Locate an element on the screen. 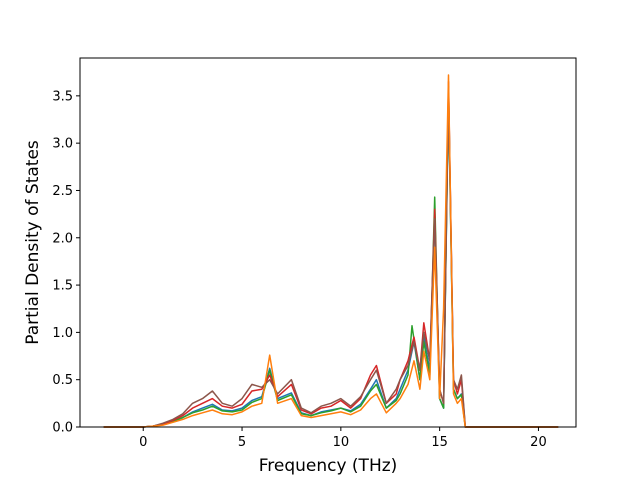 This screenshot has height=480, width=640. y-tick-label: 2.0 is located at coordinates (62, 238).